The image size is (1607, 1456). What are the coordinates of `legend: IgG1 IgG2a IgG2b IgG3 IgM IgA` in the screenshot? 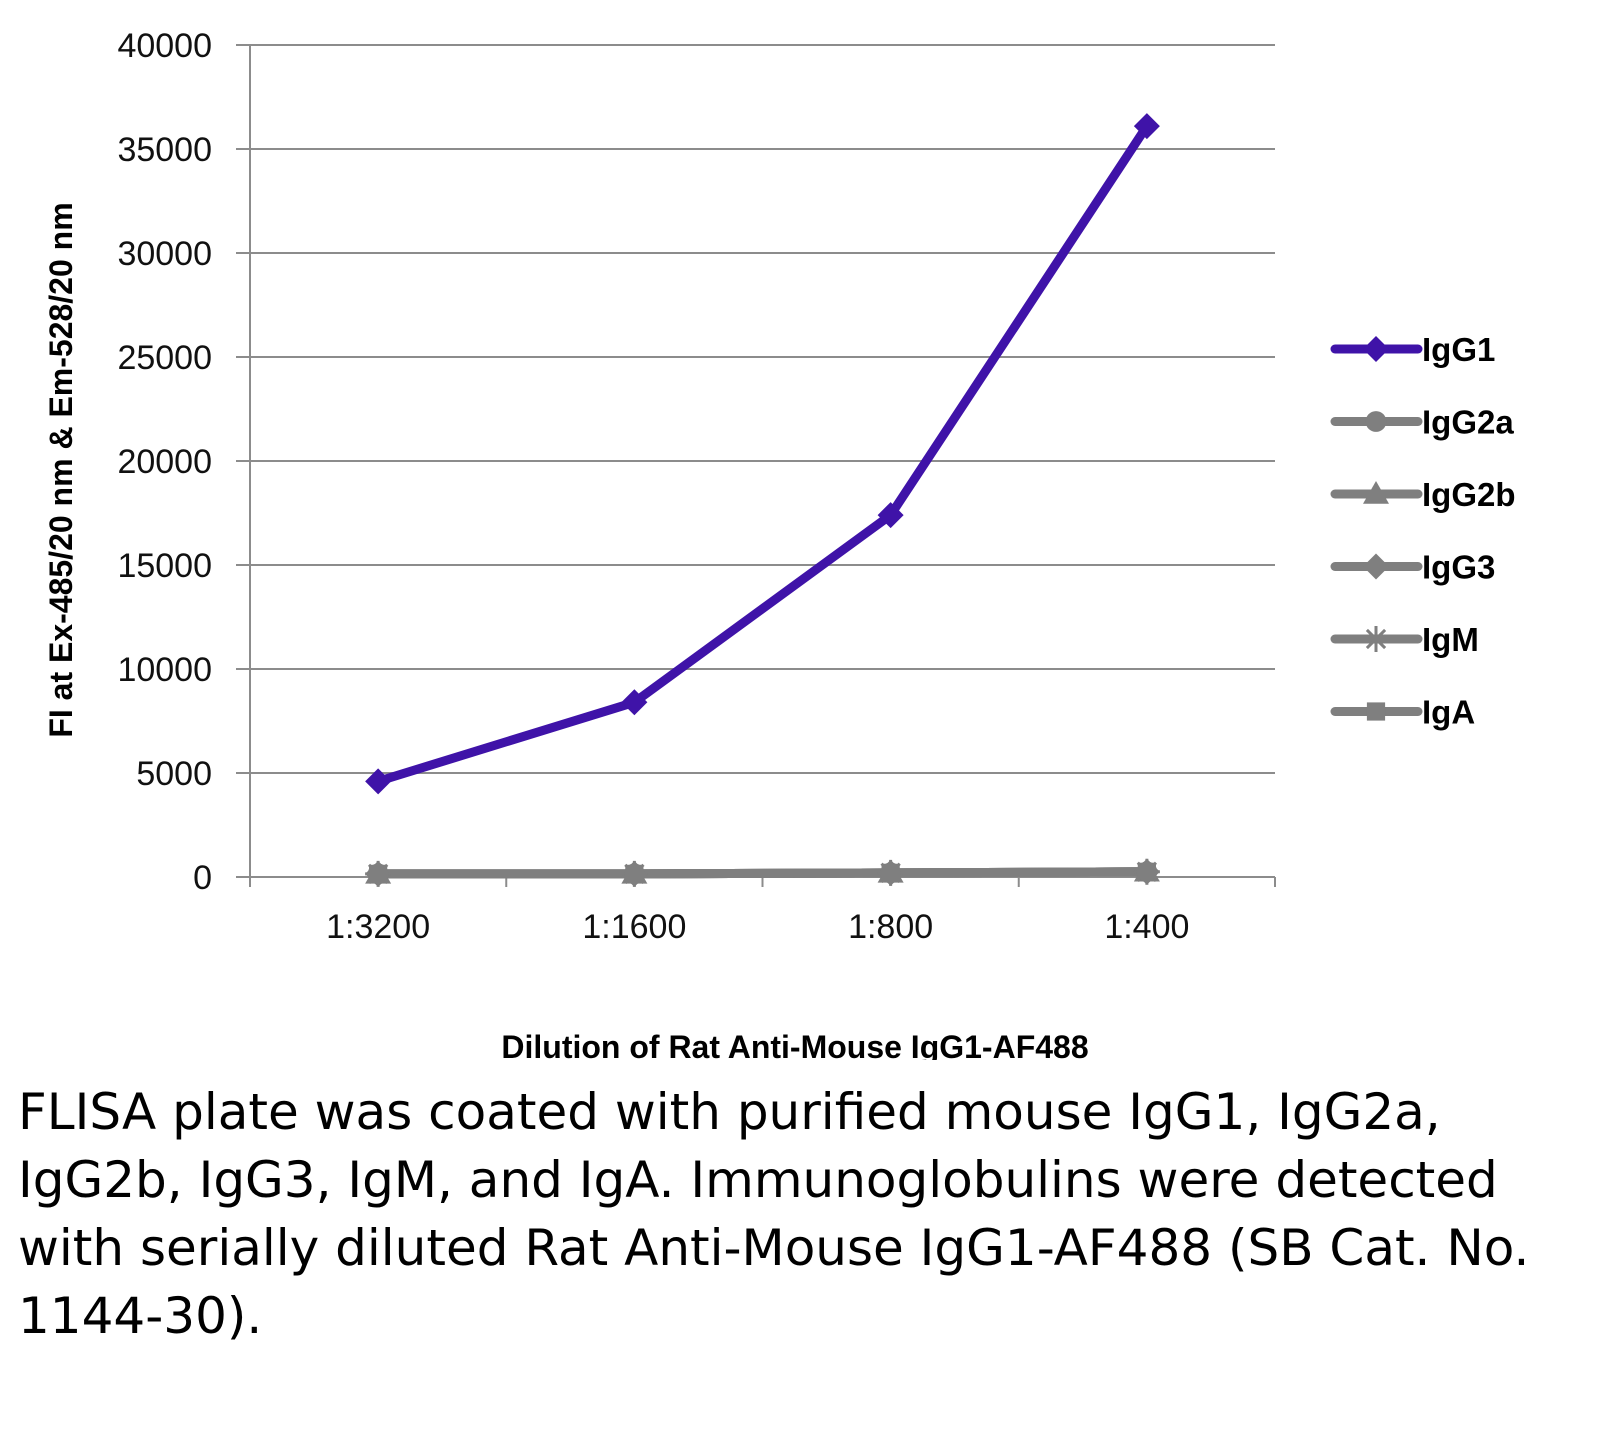 It's located at (1423, 531).